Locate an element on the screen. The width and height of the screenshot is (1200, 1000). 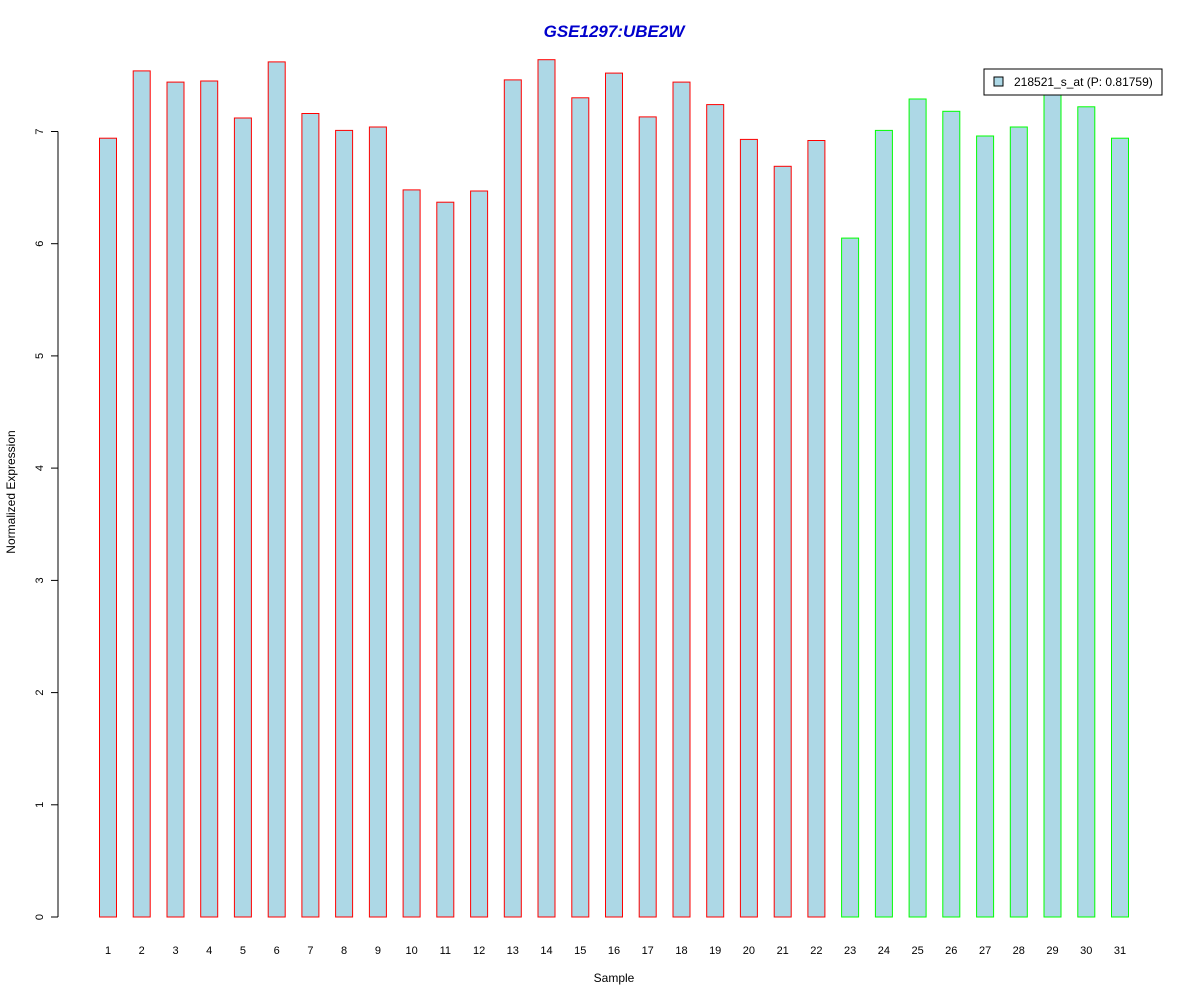
x-tick-label: 8 is located at coordinates (344, 951).